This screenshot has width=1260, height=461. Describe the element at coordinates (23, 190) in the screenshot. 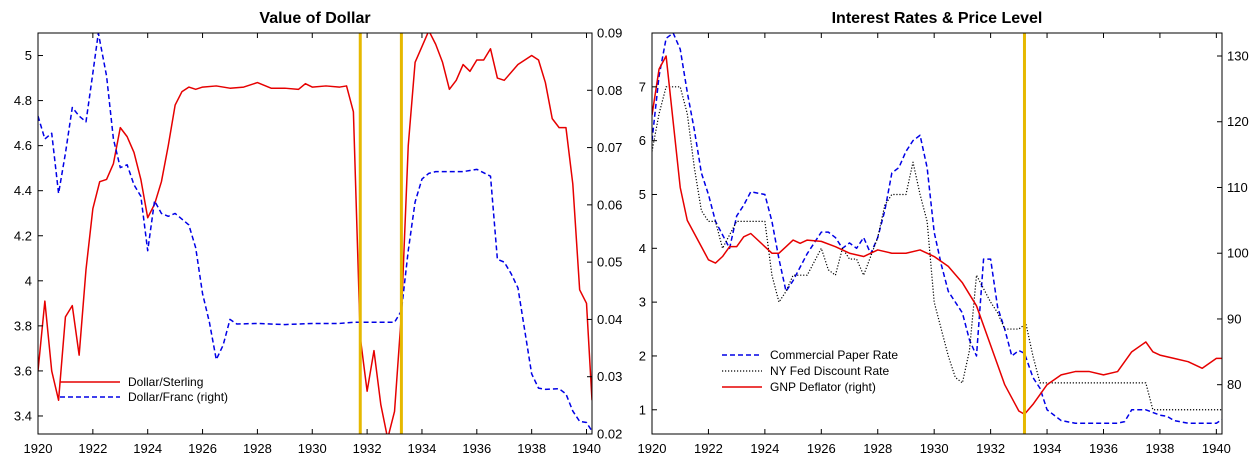

I see `y-left-tick-label: 4.4` at that location.